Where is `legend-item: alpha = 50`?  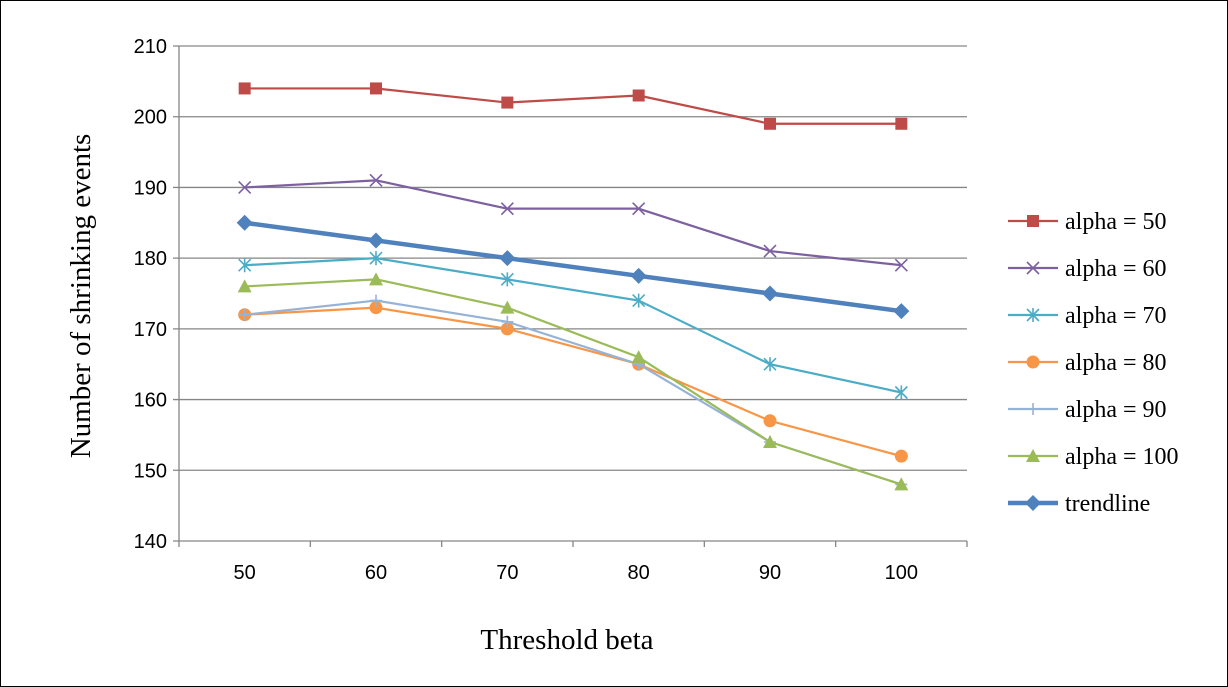 legend-item: alpha = 50 is located at coordinates (1087, 222).